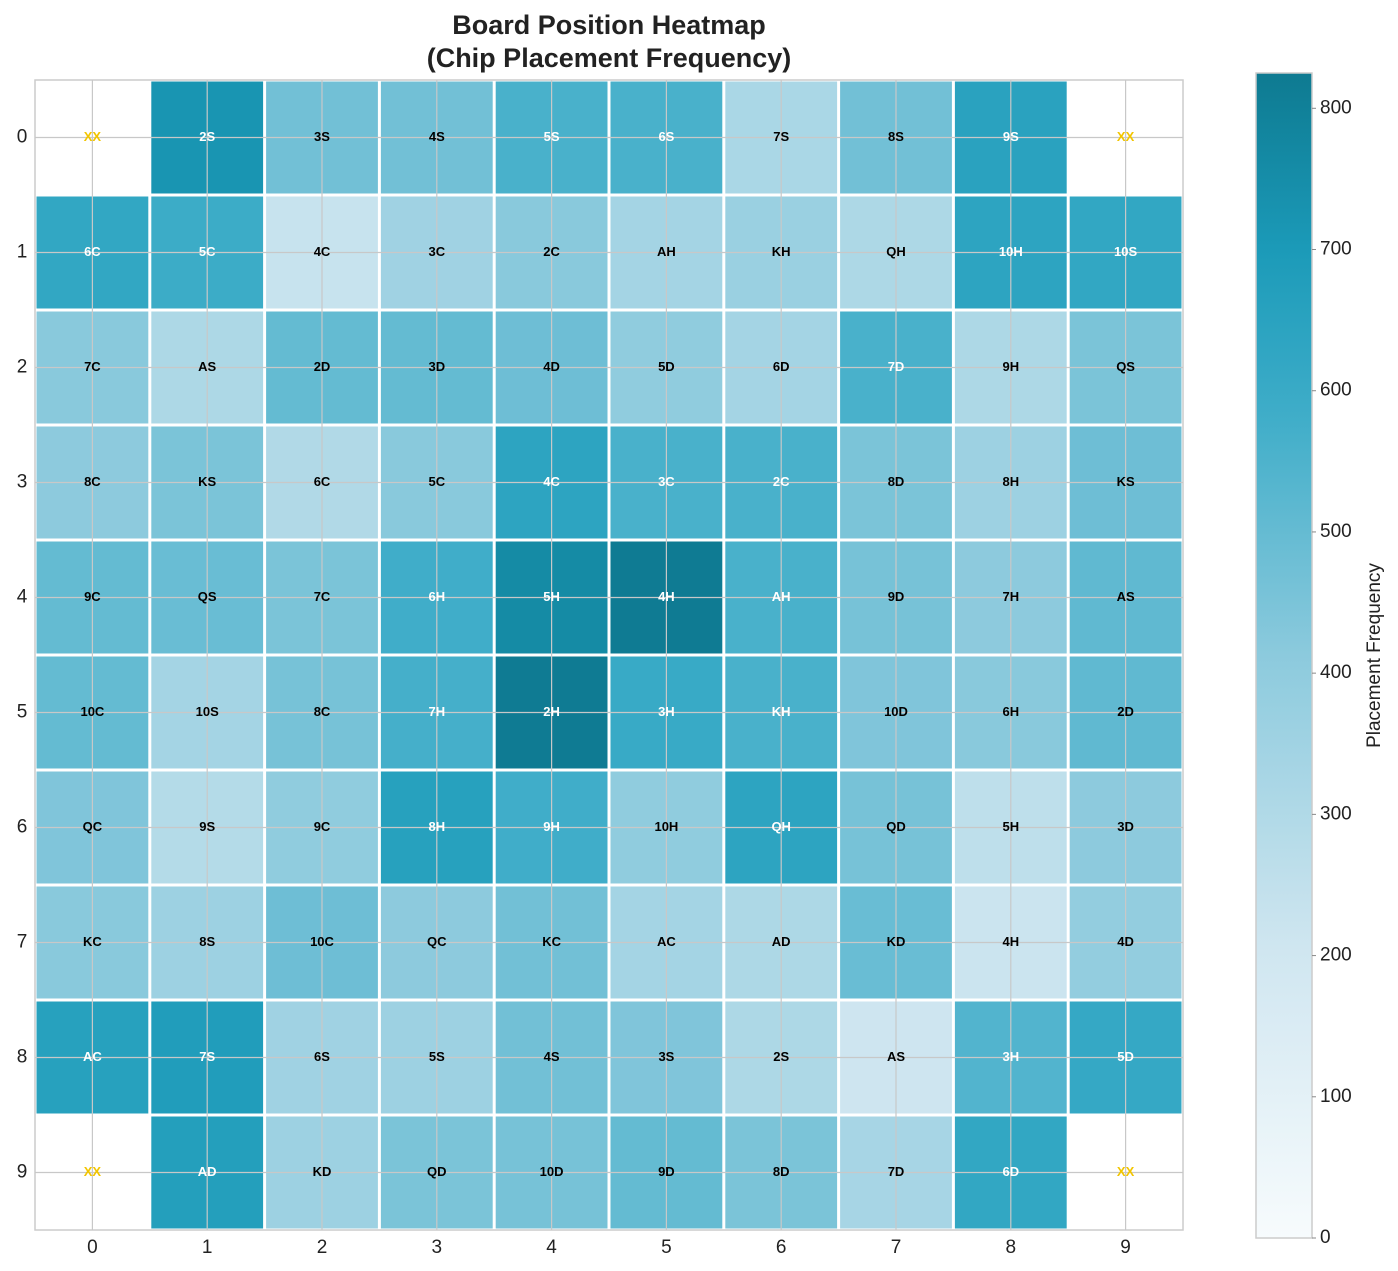  I want to click on x-tick-label: 4, so click(551, 1247).